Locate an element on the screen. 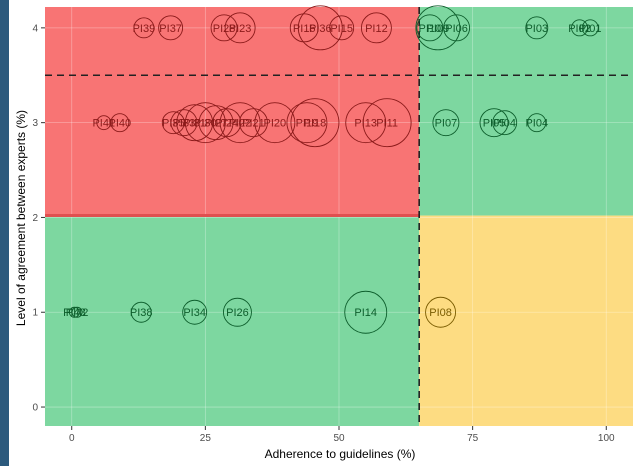 This screenshot has height=466, width=633. data-point: PI34 is located at coordinates (195, 312).